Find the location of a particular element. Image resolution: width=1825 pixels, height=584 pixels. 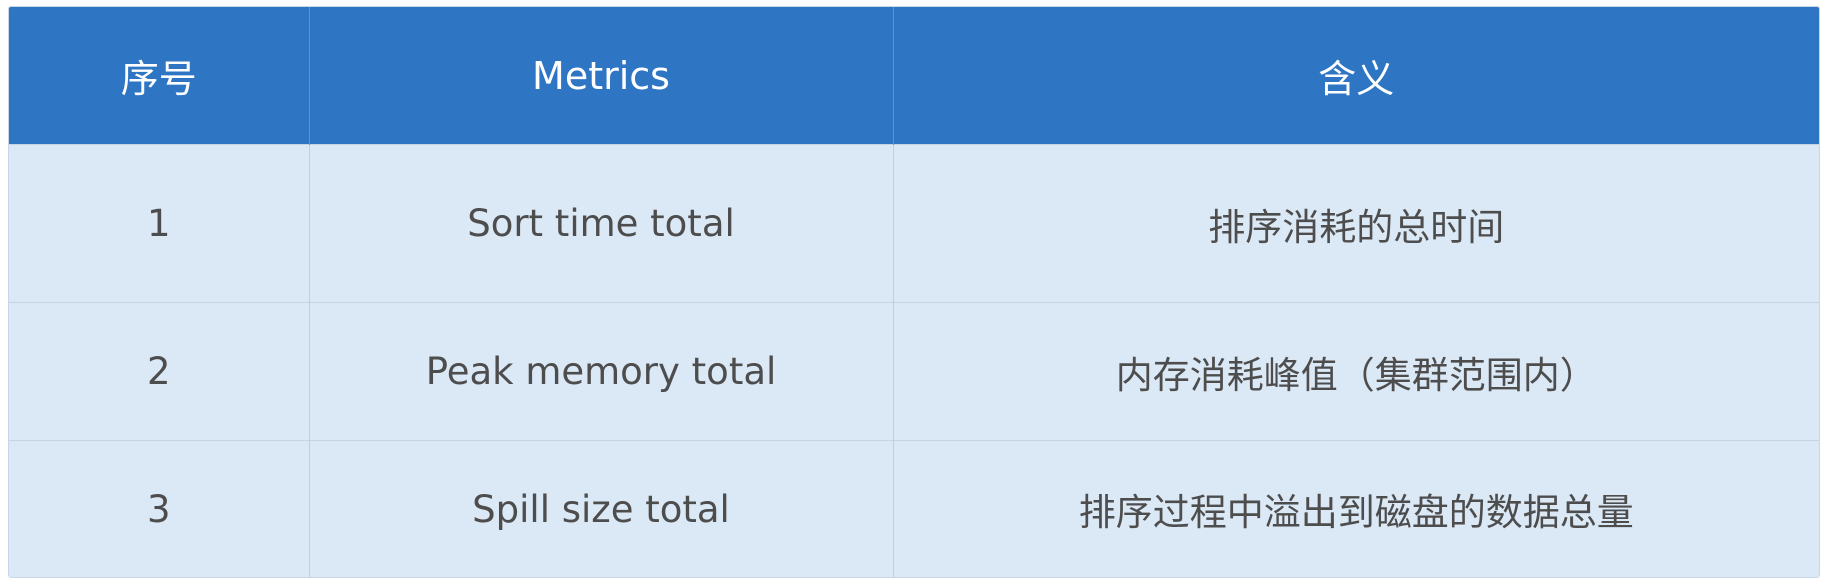

cell-meaning: 内存消耗峰值（集群范围内） is located at coordinates (1356, 371).